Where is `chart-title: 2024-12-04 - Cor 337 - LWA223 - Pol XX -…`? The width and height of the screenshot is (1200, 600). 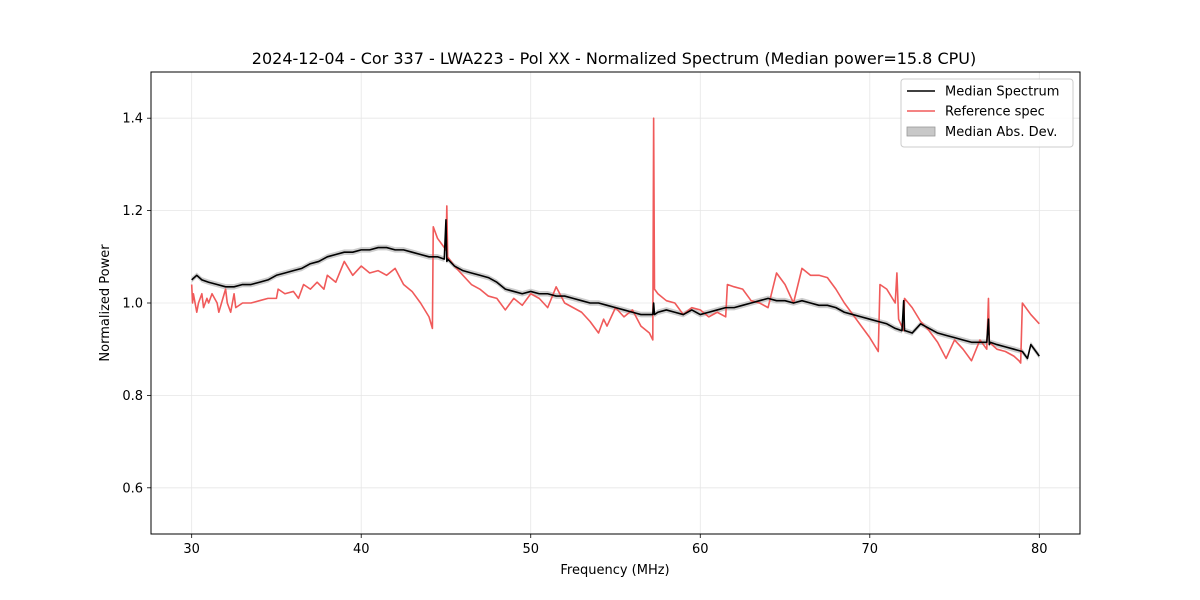 chart-title: 2024-12-04 - Cor 337 - LWA223 - Pol XX -… is located at coordinates (614, 58).